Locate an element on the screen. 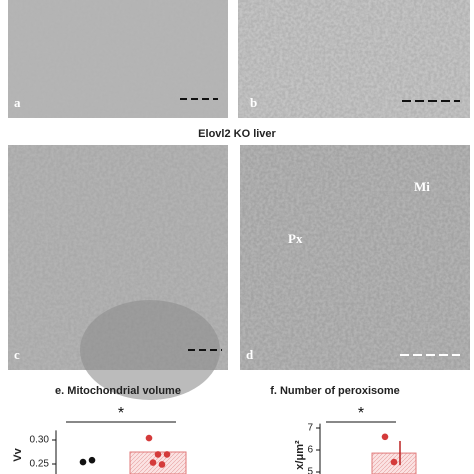 The height and width of the screenshot is (474, 474). annotation: Mi is located at coordinates (422, 186).